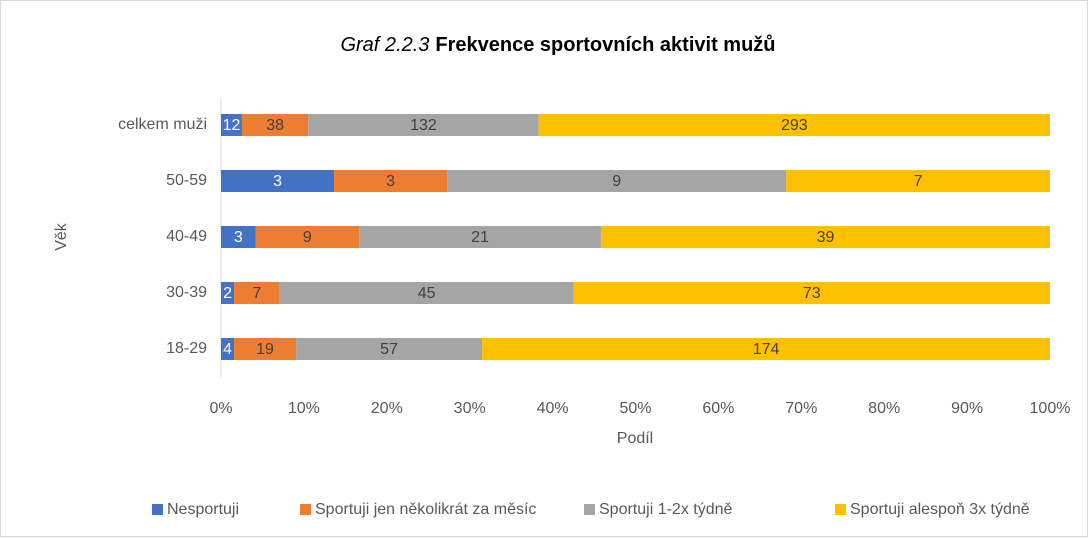 The image size is (1089, 538). I want to click on x-tick-label: 70%, so click(801, 408).